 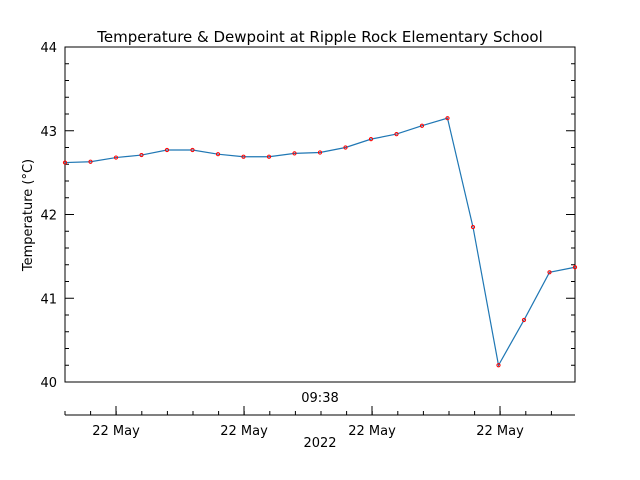 I want to click on y-tick-label: 42, so click(x=48, y=216).